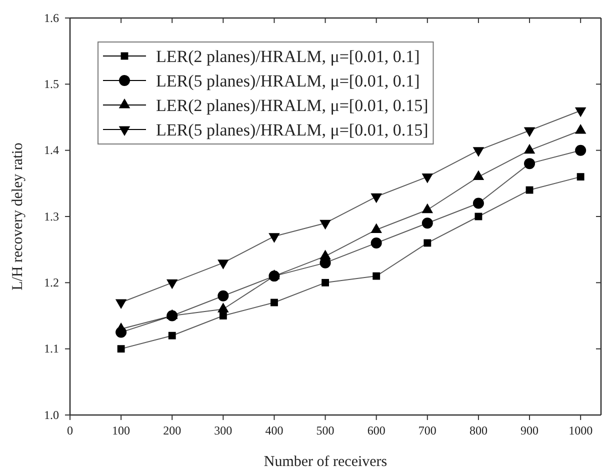 Image resolution: width=603 pixels, height=474 pixels. Describe the element at coordinates (51, 150) in the screenshot. I see `y-tick-label: 1.4` at that location.